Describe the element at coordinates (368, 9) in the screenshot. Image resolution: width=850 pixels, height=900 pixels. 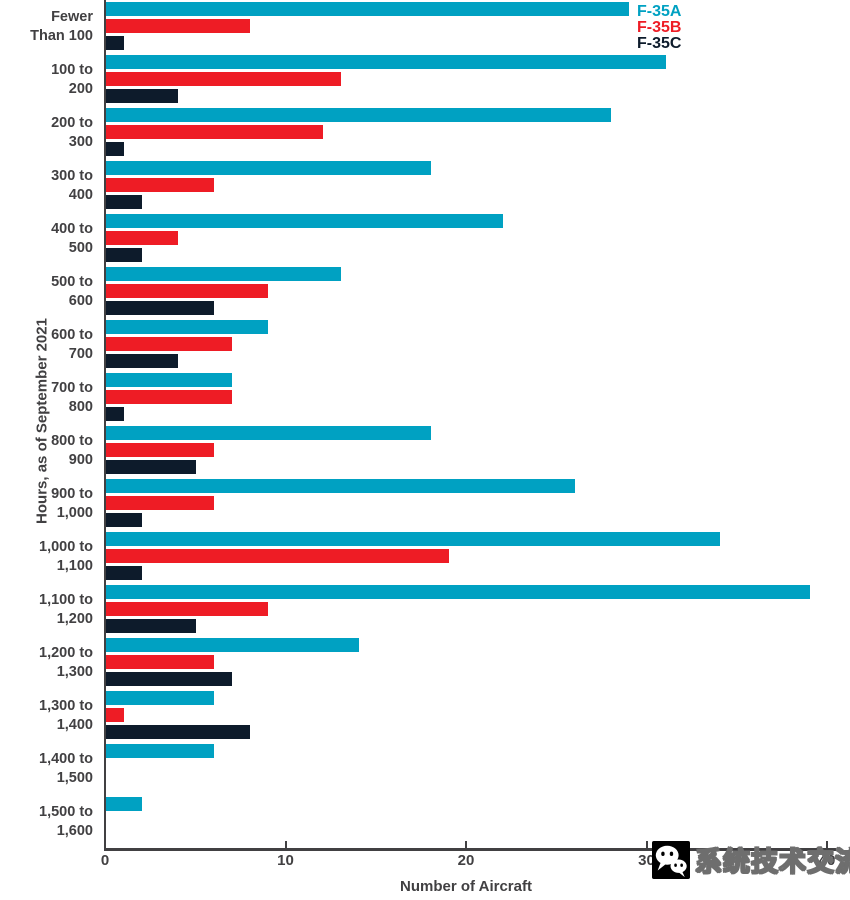
I see `bar-f35a-row1` at that location.